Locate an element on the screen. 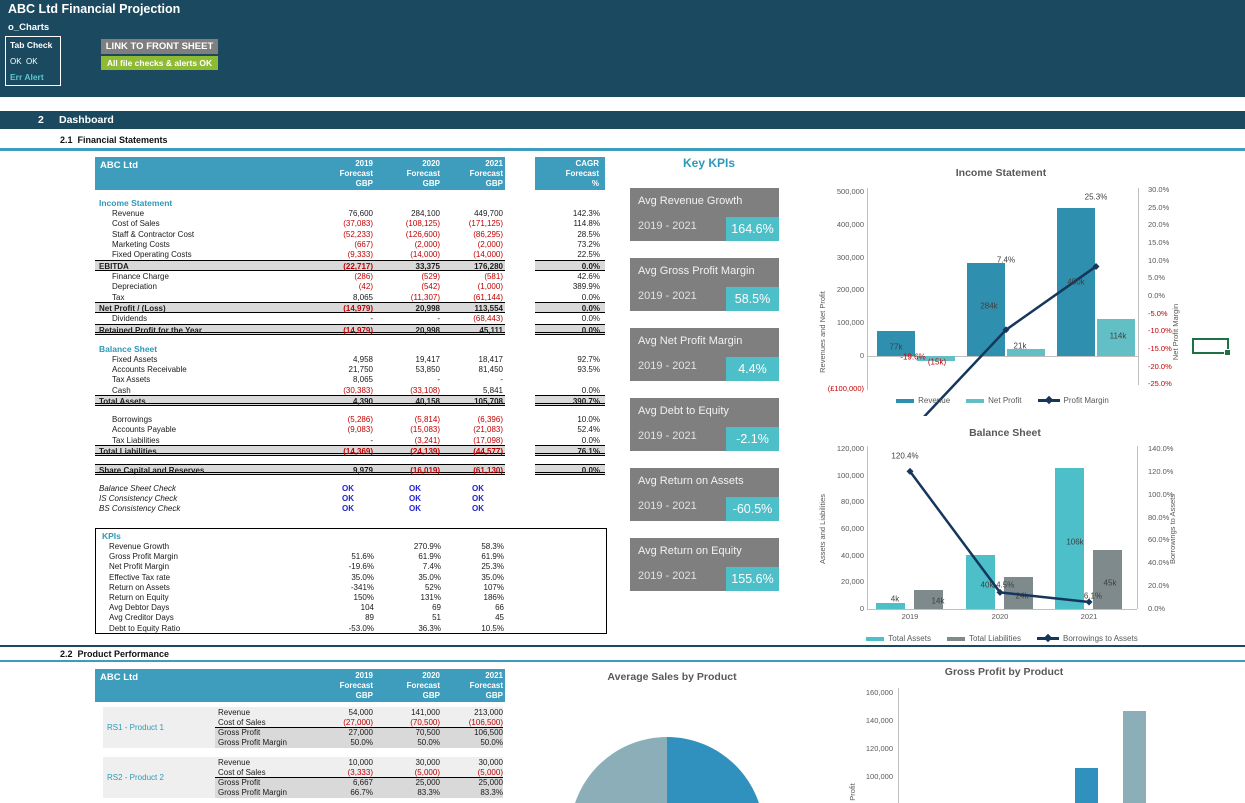 This screenshot has width=1245, height=803. tab-check-box: Tab Check OK OK Err Alert is located at coordinates (33, 61).